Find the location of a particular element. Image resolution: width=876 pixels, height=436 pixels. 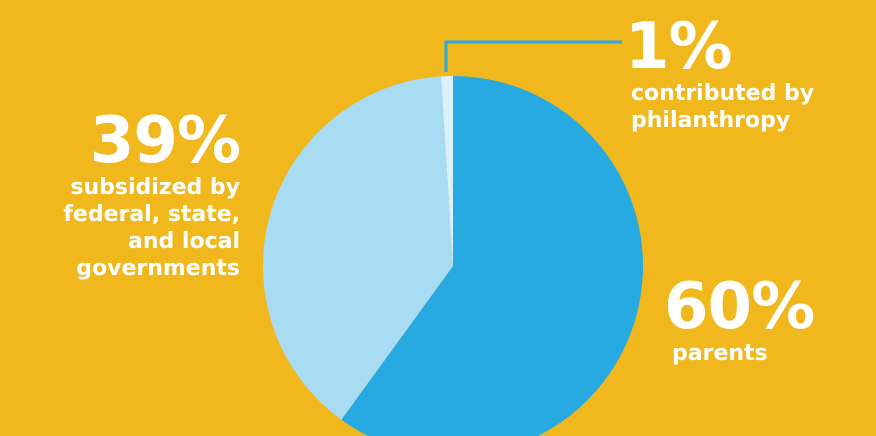

label-government-percent: 39% is located at coordinates (165, 141).